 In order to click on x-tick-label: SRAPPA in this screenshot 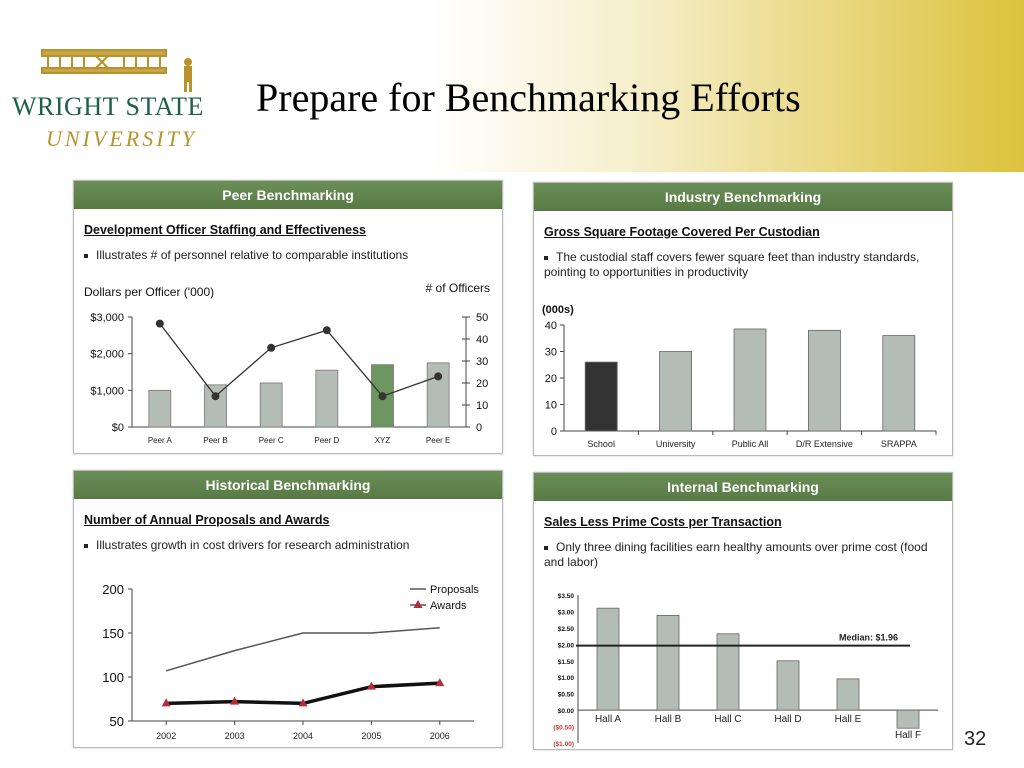, I will do `click(899, 444)`.